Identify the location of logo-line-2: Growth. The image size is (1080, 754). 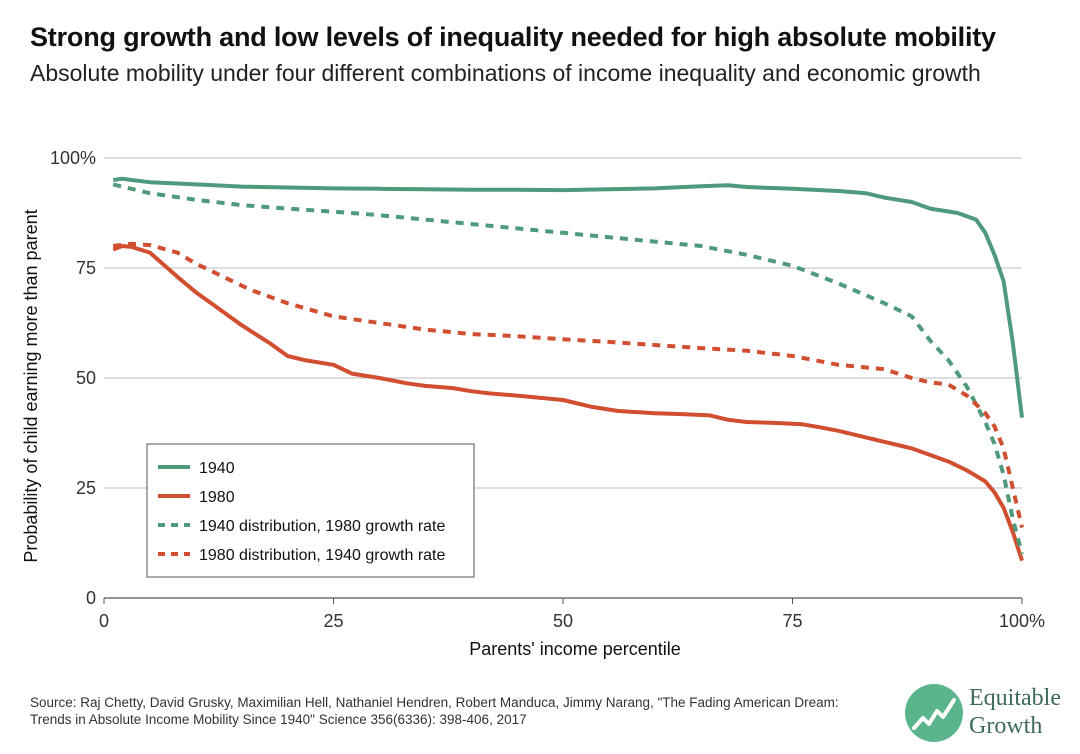
(1006, 726).